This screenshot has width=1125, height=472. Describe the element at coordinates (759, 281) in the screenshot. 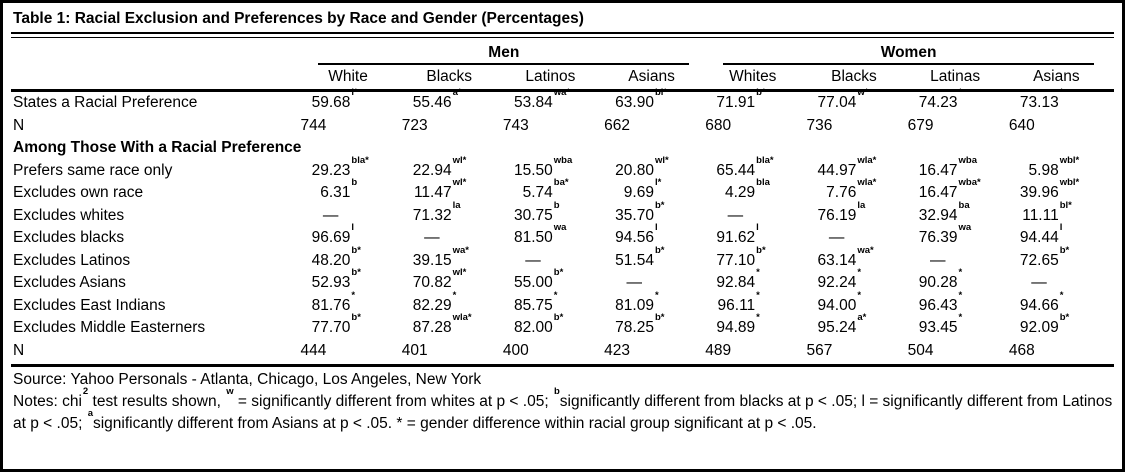

I see `value-cell: 92.84*` at that location.